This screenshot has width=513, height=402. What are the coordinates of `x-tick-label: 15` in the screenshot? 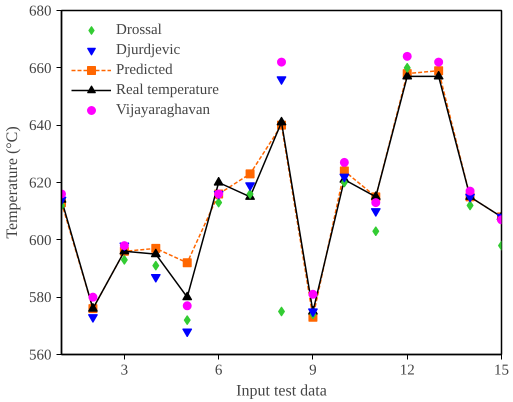 It's located at (501, 370).